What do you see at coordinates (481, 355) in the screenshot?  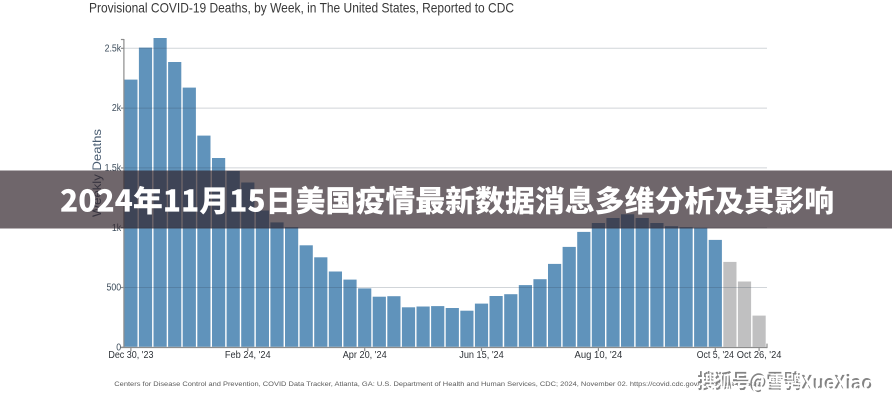 I see `svg-text: Jun 15, '24` at bounding box center [481, 355].